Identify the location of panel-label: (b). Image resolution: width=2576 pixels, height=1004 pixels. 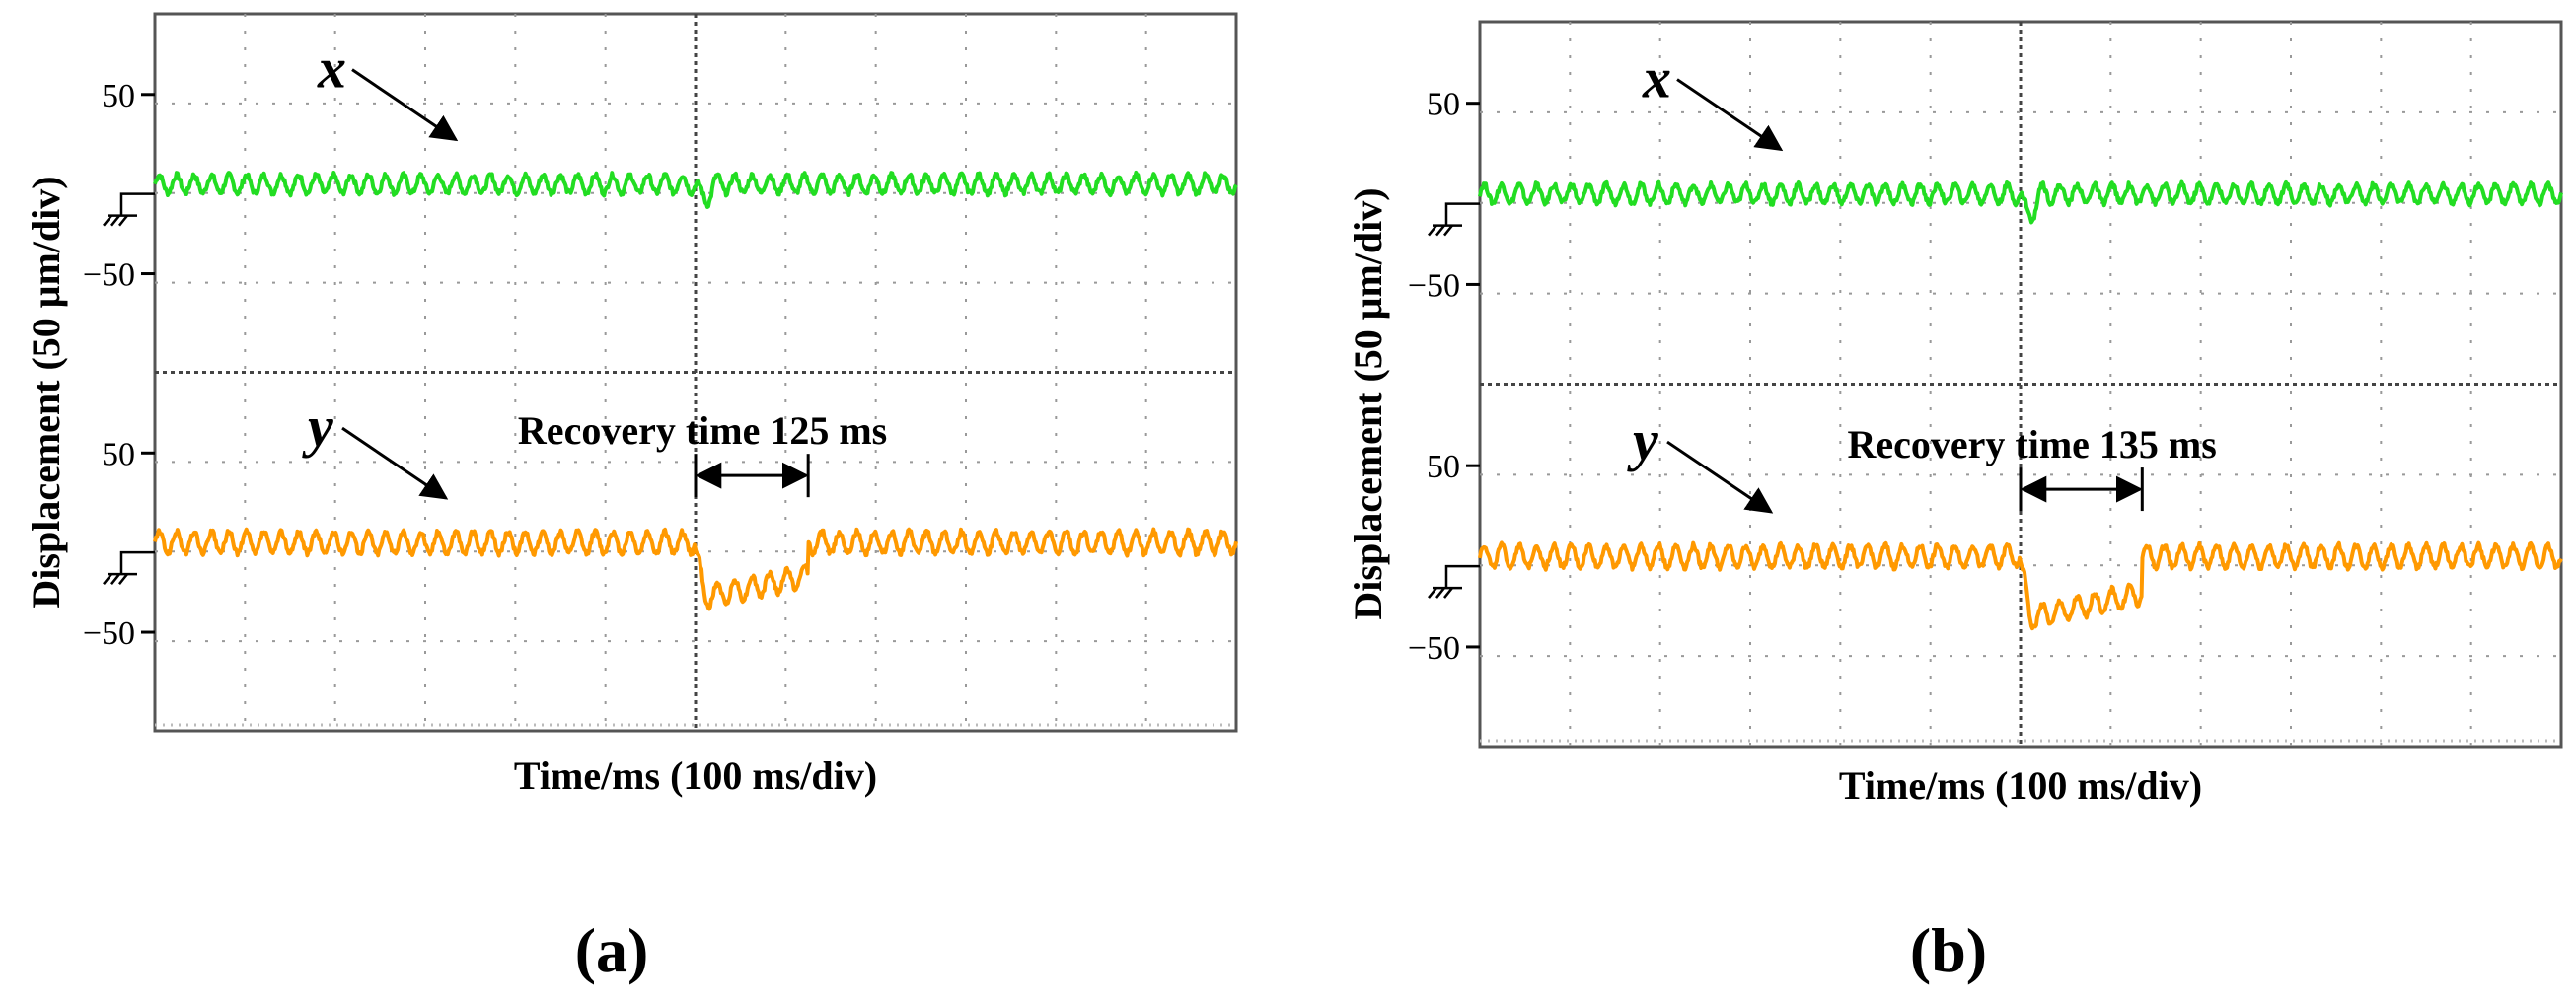
(1948, 950).